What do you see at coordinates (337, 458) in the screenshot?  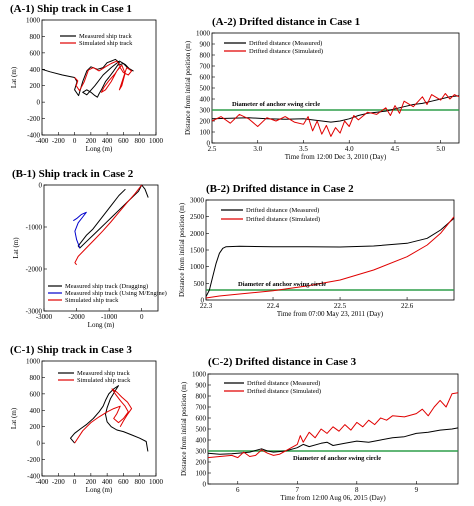 I see `swing-circle-annotation-C2: Diameter of anchor swing circle` at bounding box center [337, 458].